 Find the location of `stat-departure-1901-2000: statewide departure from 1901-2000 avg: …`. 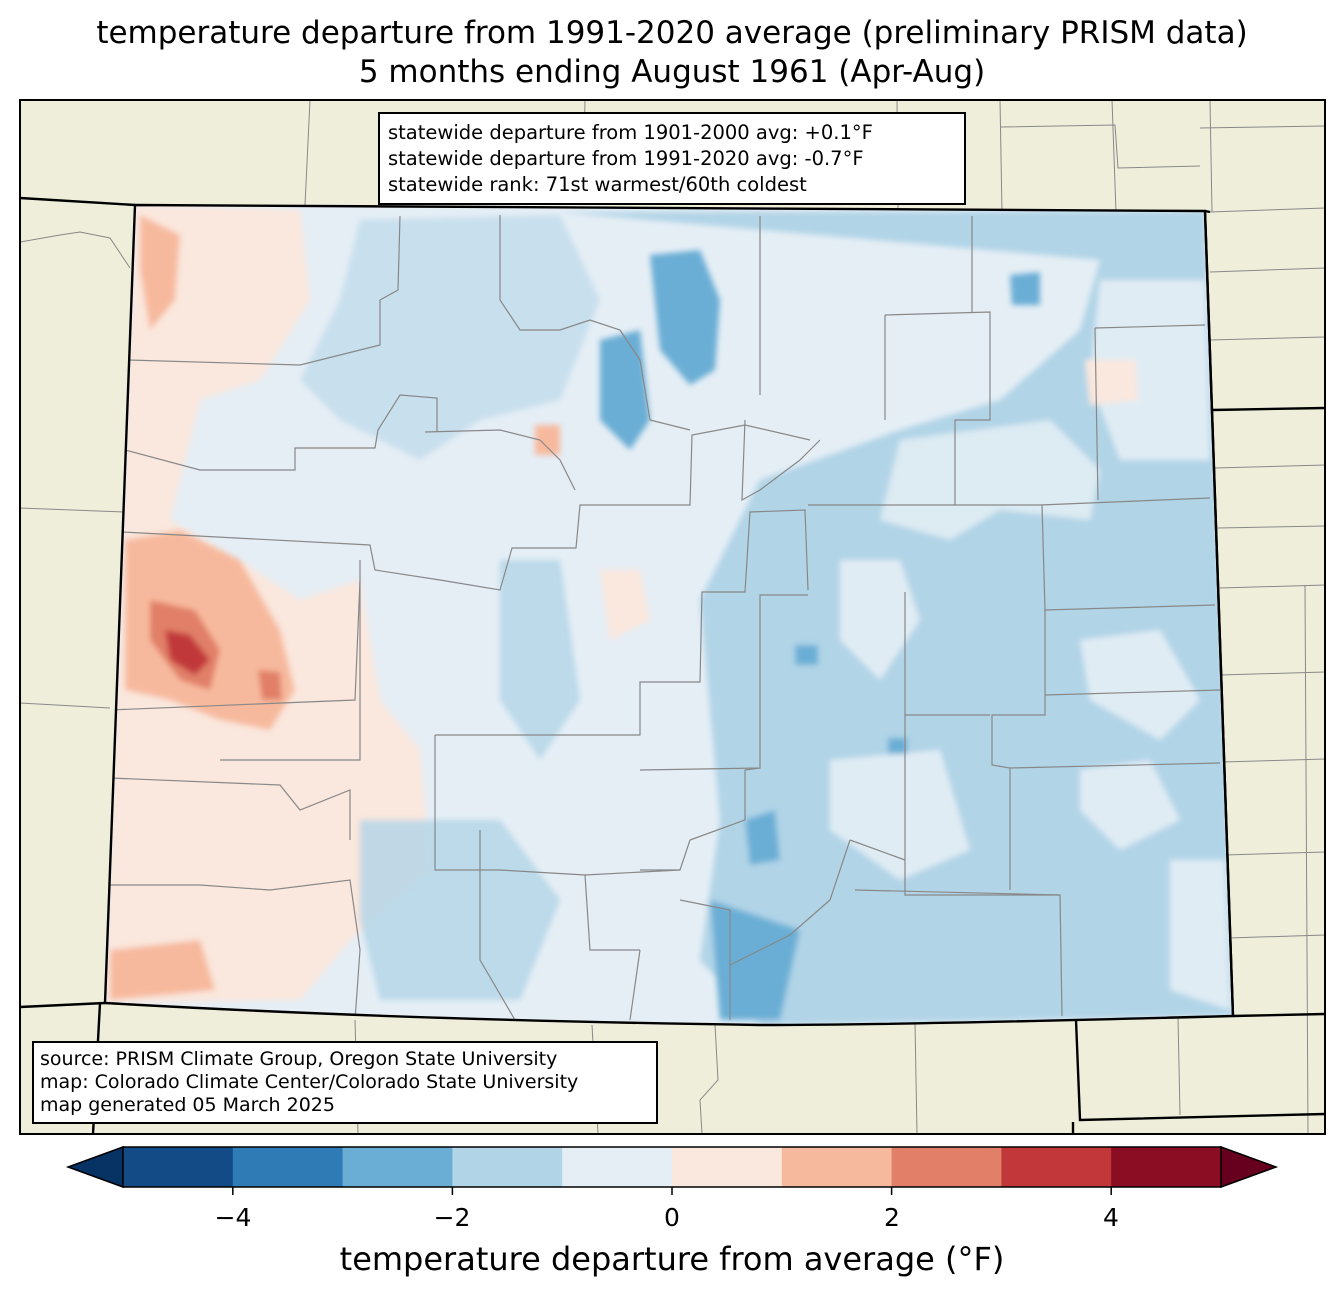

stat-departure-1901-2000: statewide departure from 1901-2000 avg: … is located at coordinates (630, 132).